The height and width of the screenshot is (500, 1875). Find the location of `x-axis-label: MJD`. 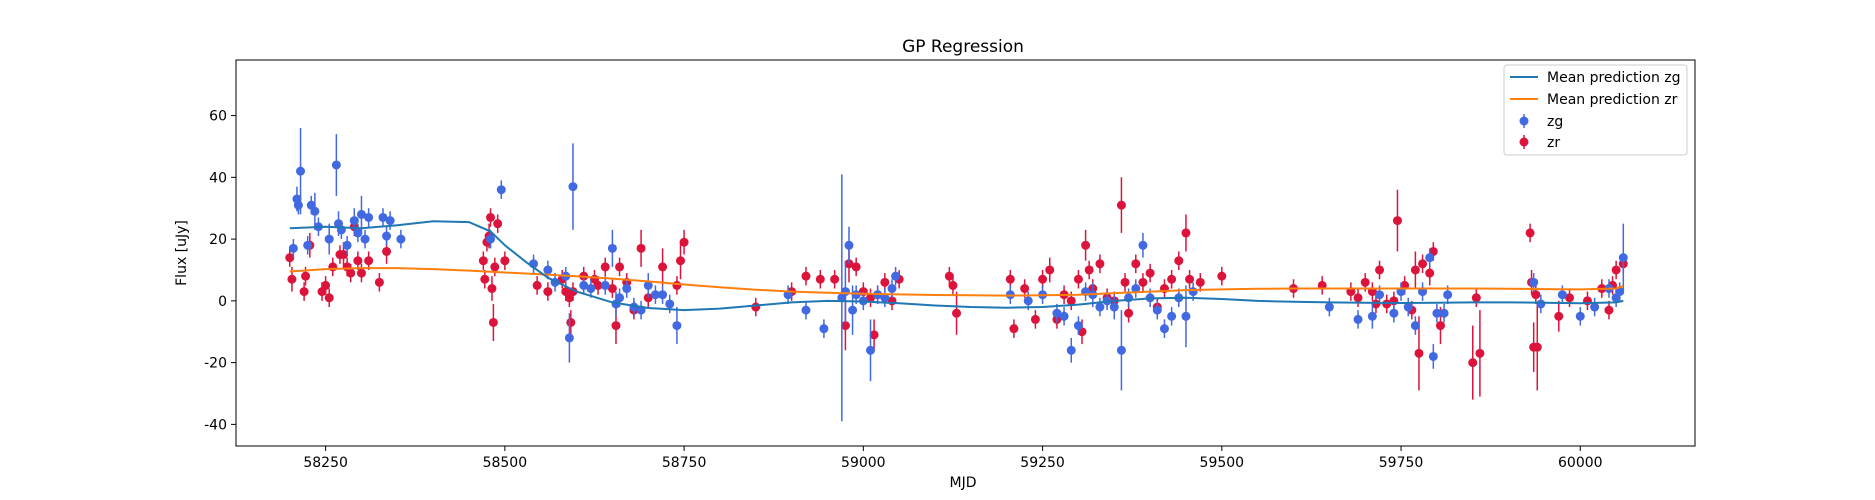

x-axis-label: MJD is located at coordinates (963, 483).